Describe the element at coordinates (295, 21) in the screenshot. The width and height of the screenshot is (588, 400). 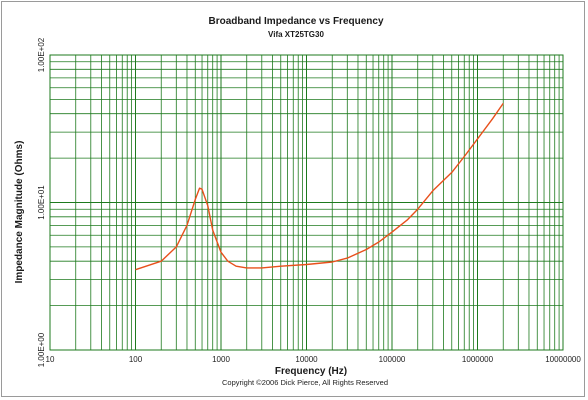
I see `chart-title: Broadband Impedance vs Frequency` at that location.